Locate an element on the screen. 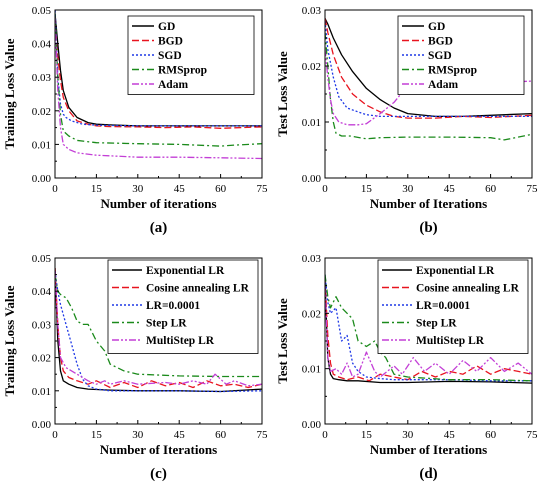  panel-label: (d) is located at coordinates (428, 474).